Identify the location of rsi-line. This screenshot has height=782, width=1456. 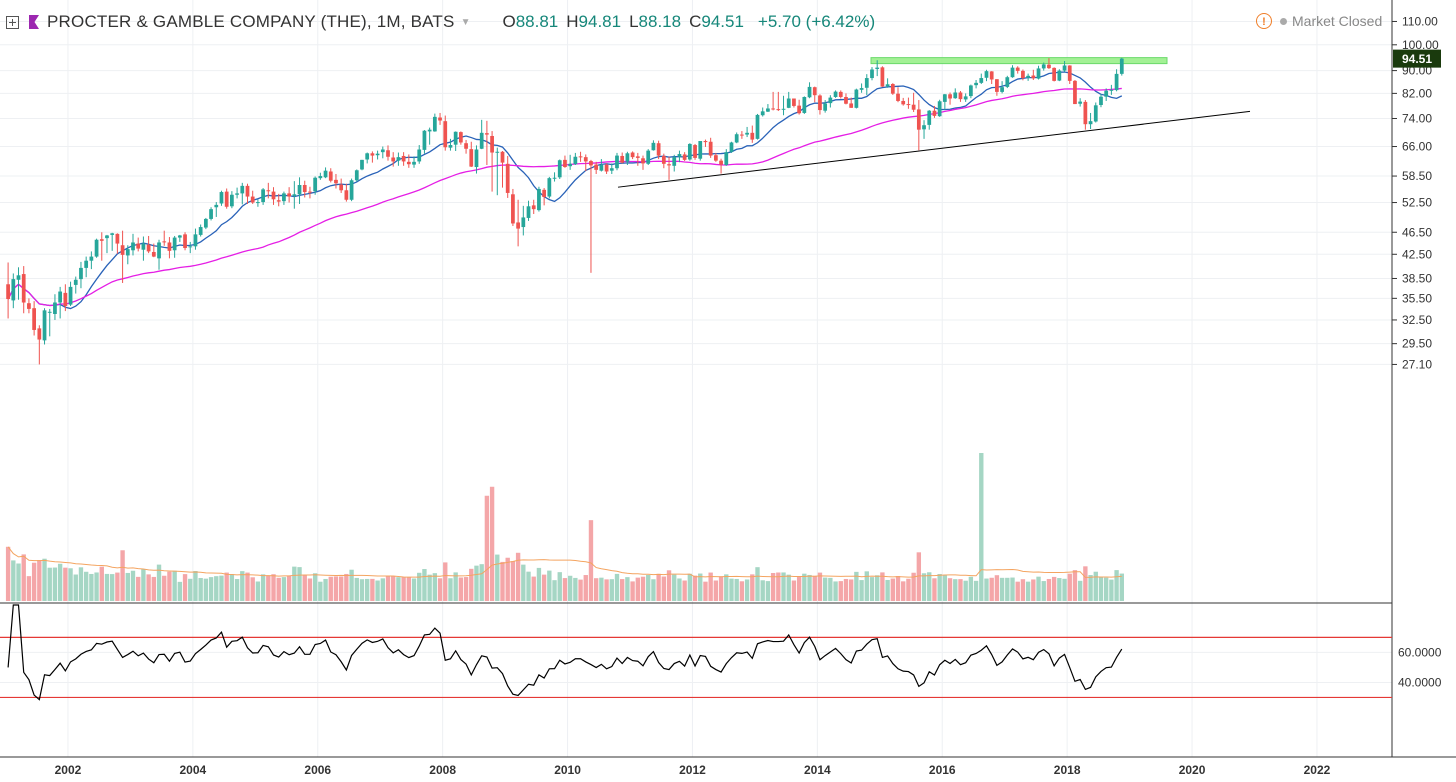
(565, 652).